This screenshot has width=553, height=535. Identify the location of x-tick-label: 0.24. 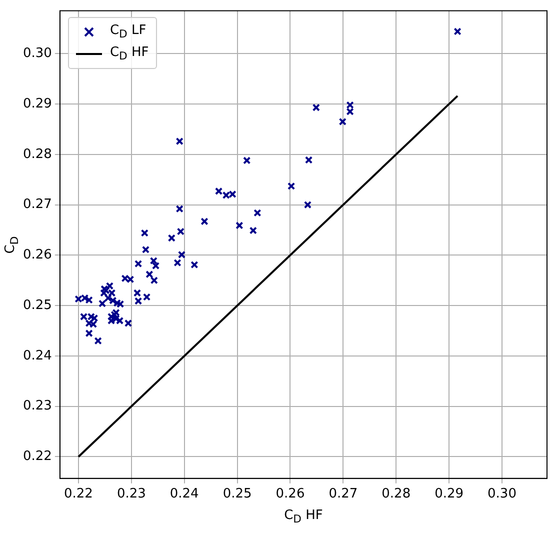
(184, 494).